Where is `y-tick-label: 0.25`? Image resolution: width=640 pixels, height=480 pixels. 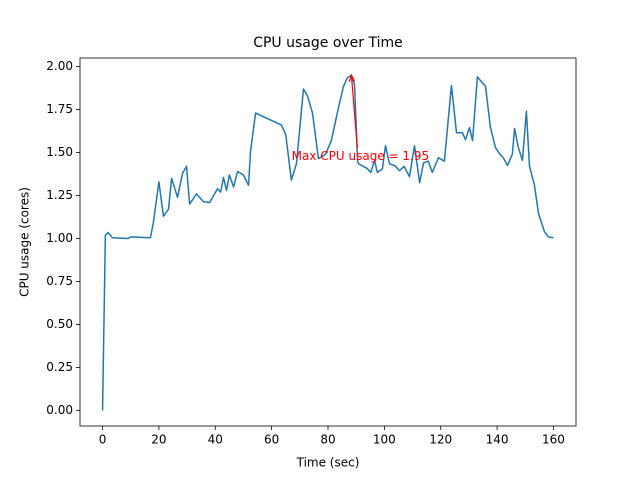 y-tick-label: 0.25 is located at coordinates (59, 367).